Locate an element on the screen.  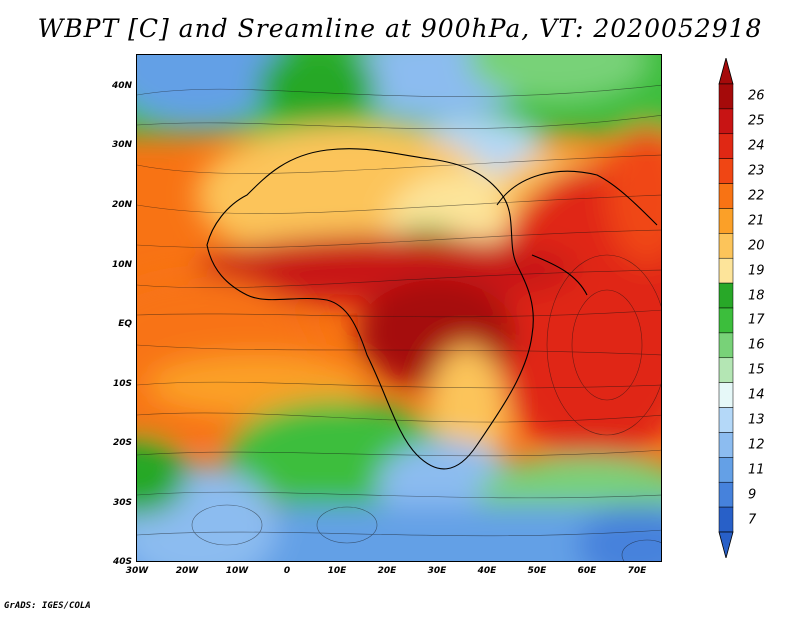
colorbar-label: 19 is located at coordinates (756, 271).